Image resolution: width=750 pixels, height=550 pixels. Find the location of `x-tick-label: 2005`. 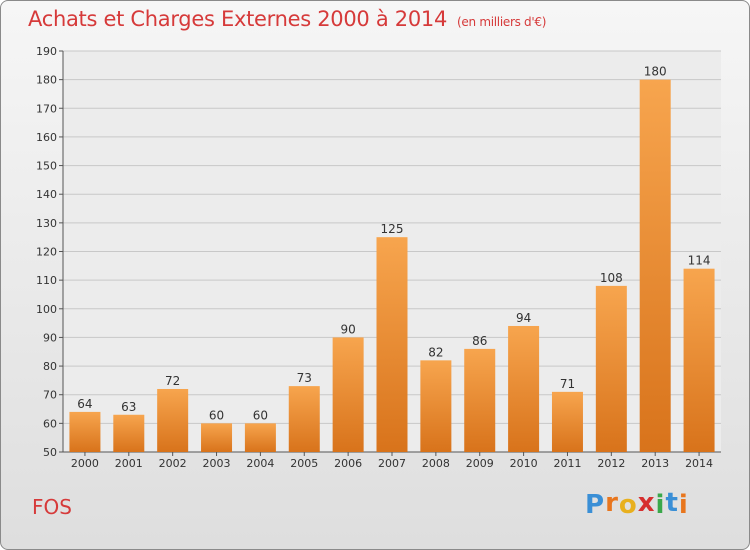

x-tick-label: 2005 is located at coordinates (304, 463).